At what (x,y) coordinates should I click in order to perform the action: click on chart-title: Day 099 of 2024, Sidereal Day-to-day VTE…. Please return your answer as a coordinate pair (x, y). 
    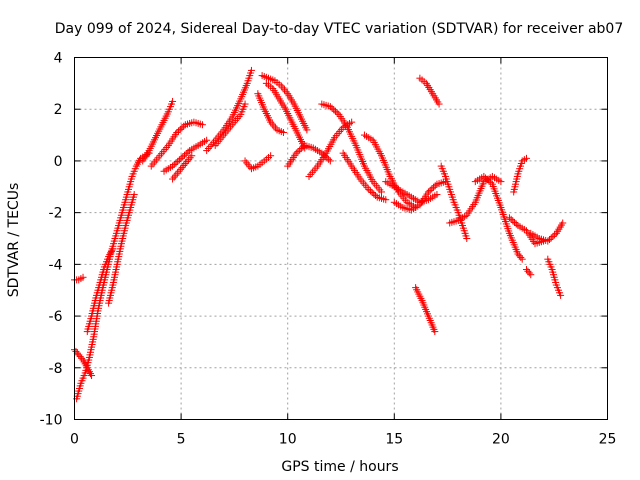
    Looking at the image, I should click on (339, 29).